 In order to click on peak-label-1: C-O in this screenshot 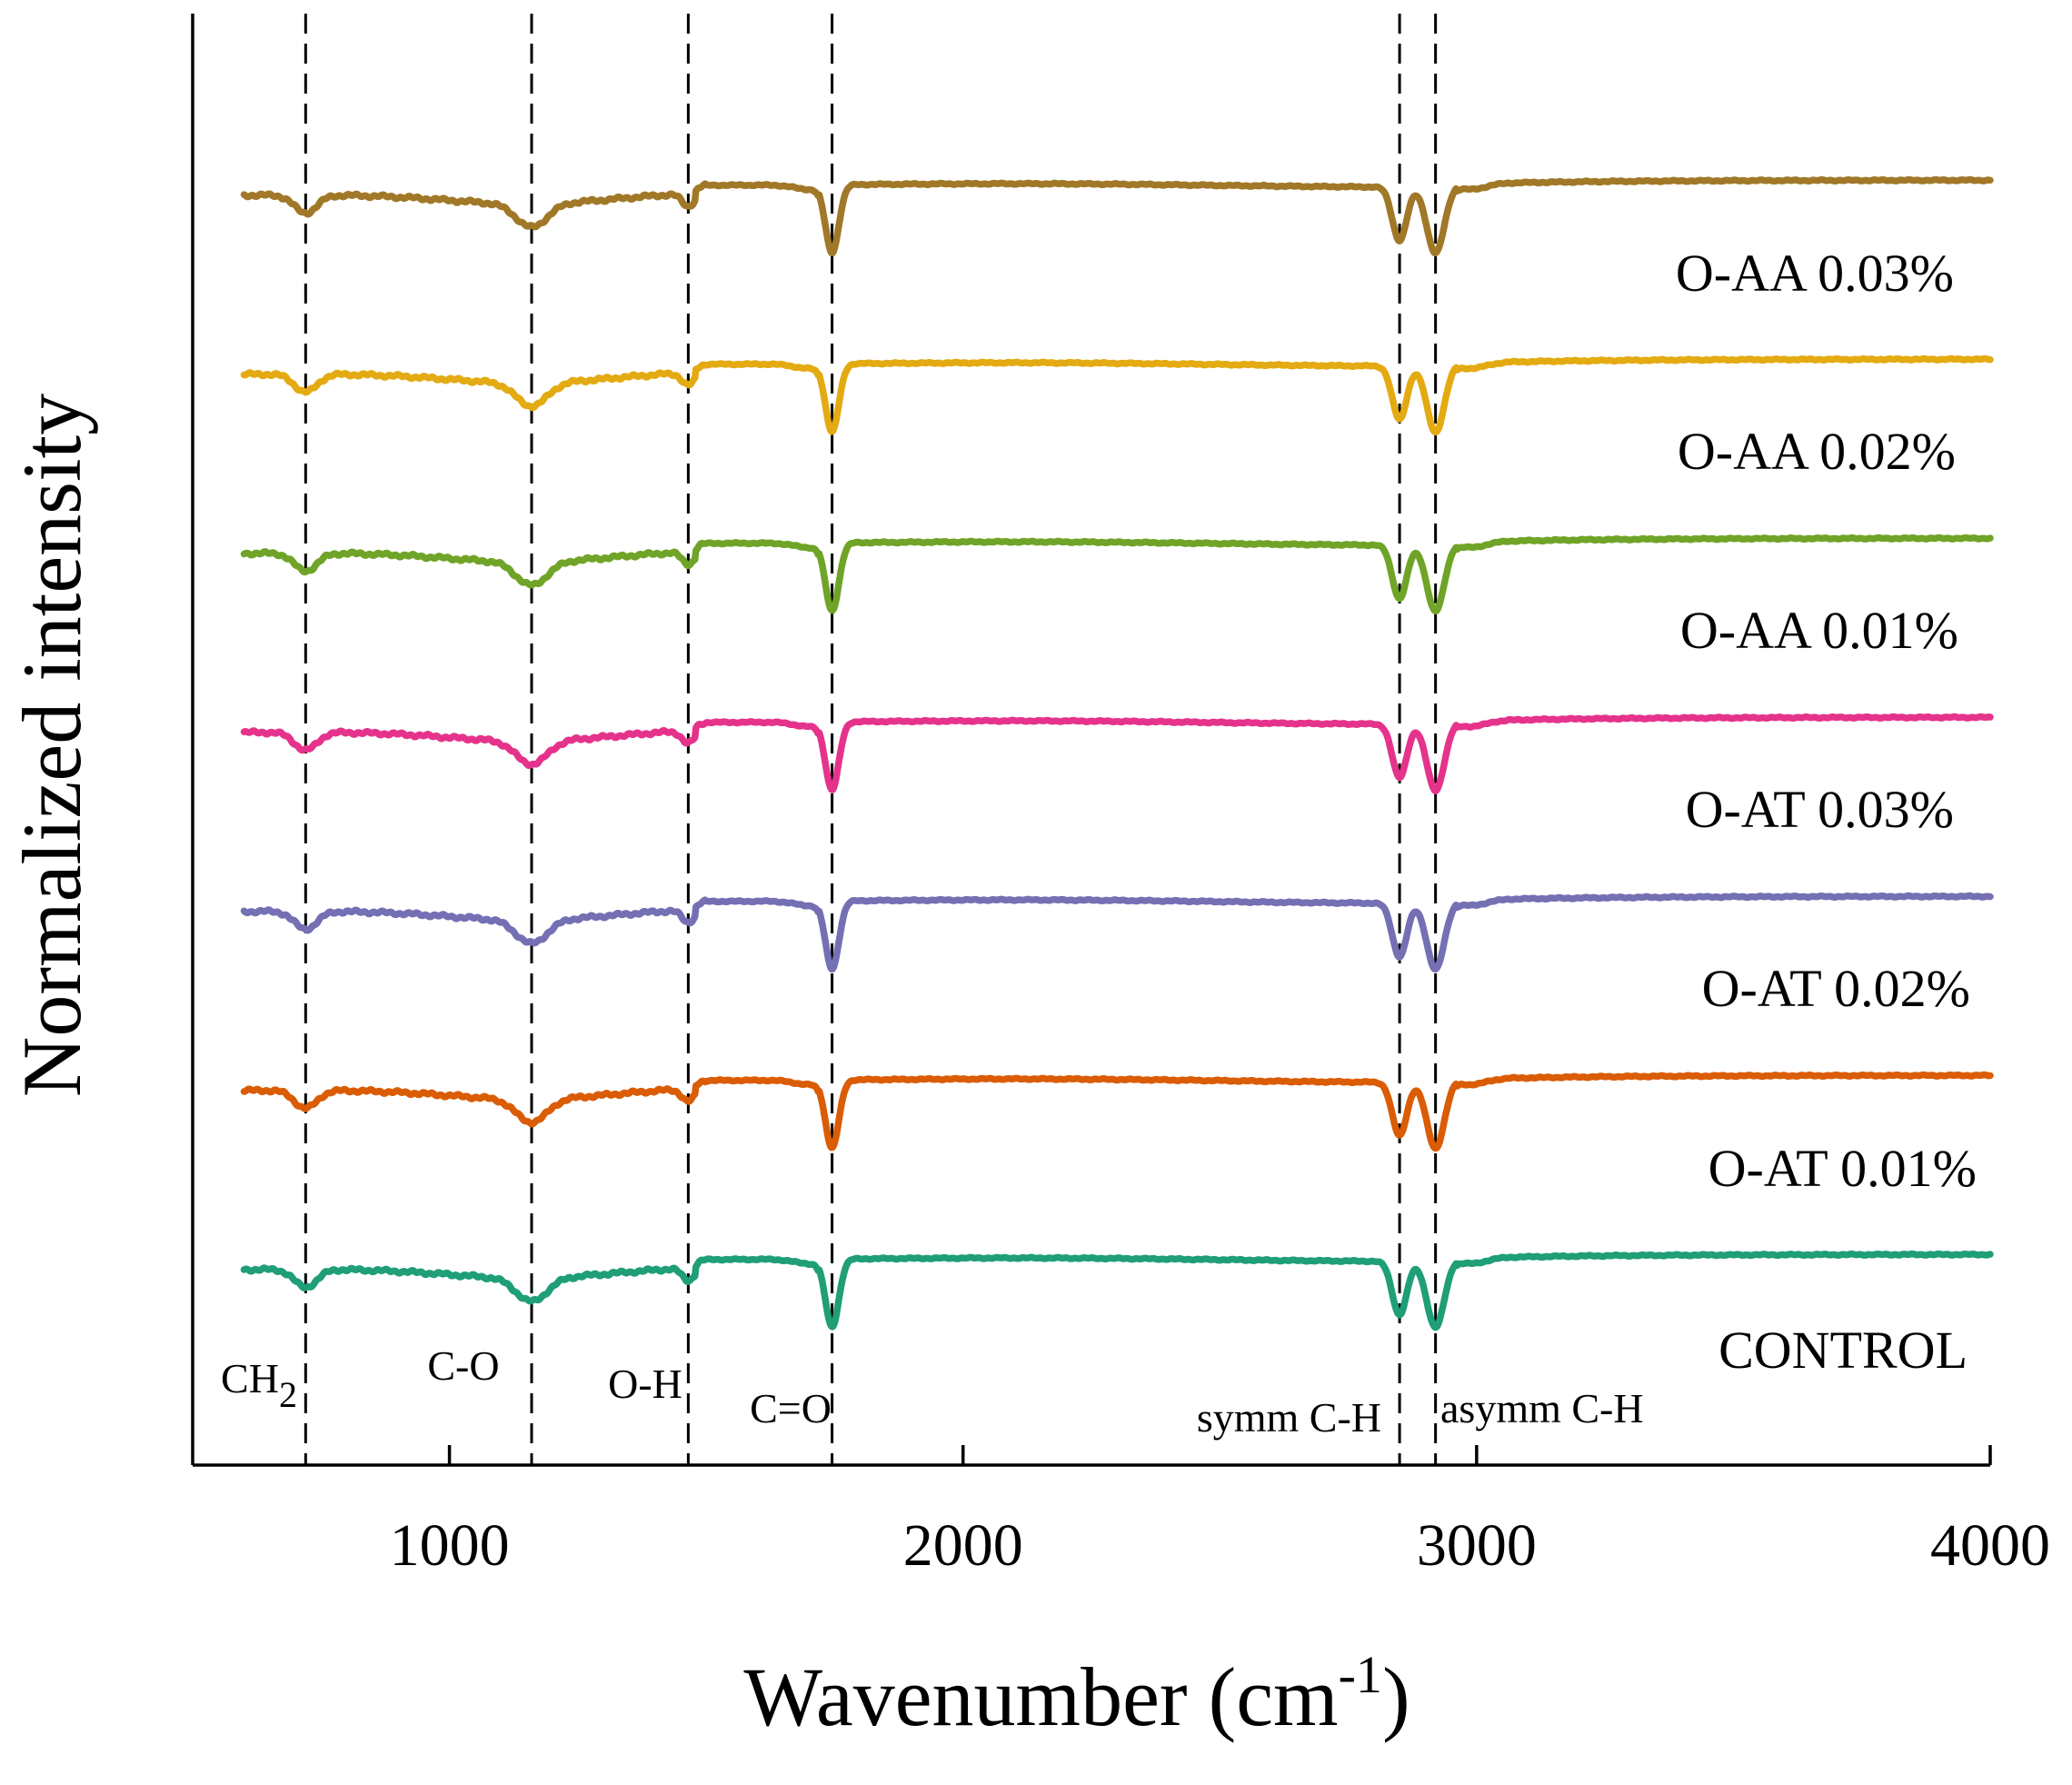, I will do `click(463, 1365)`.